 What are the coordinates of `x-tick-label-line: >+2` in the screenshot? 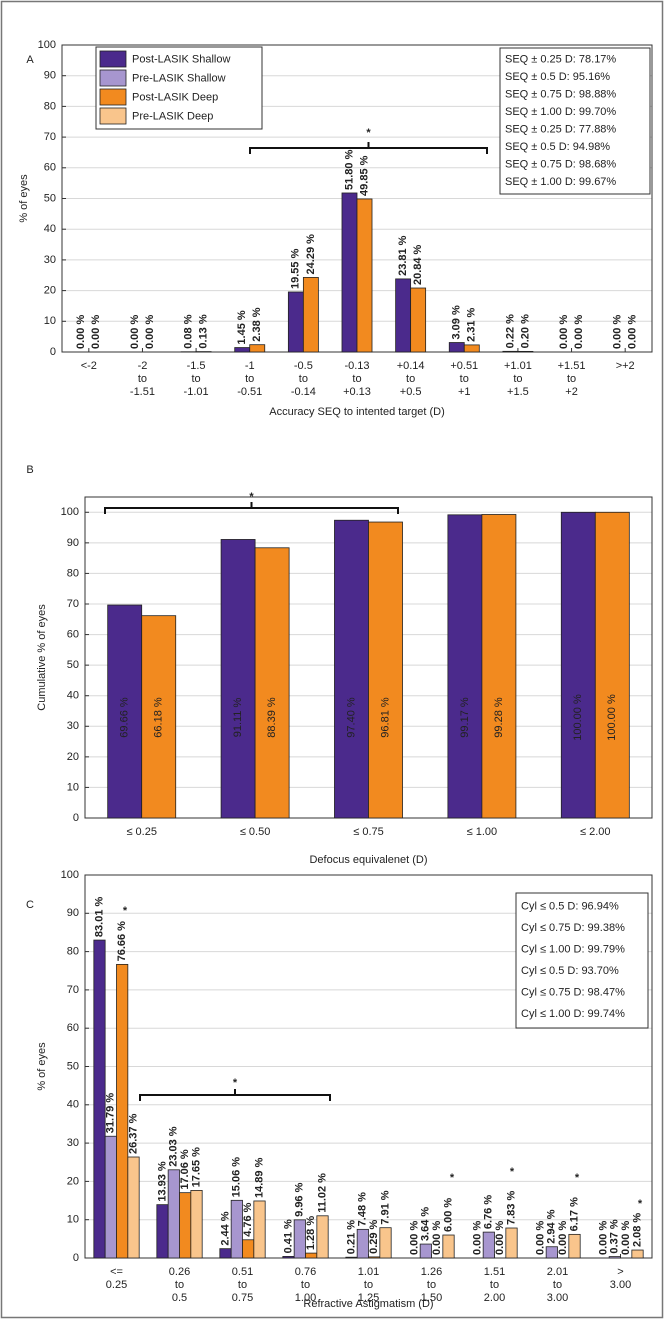 It's located at (625, 366).